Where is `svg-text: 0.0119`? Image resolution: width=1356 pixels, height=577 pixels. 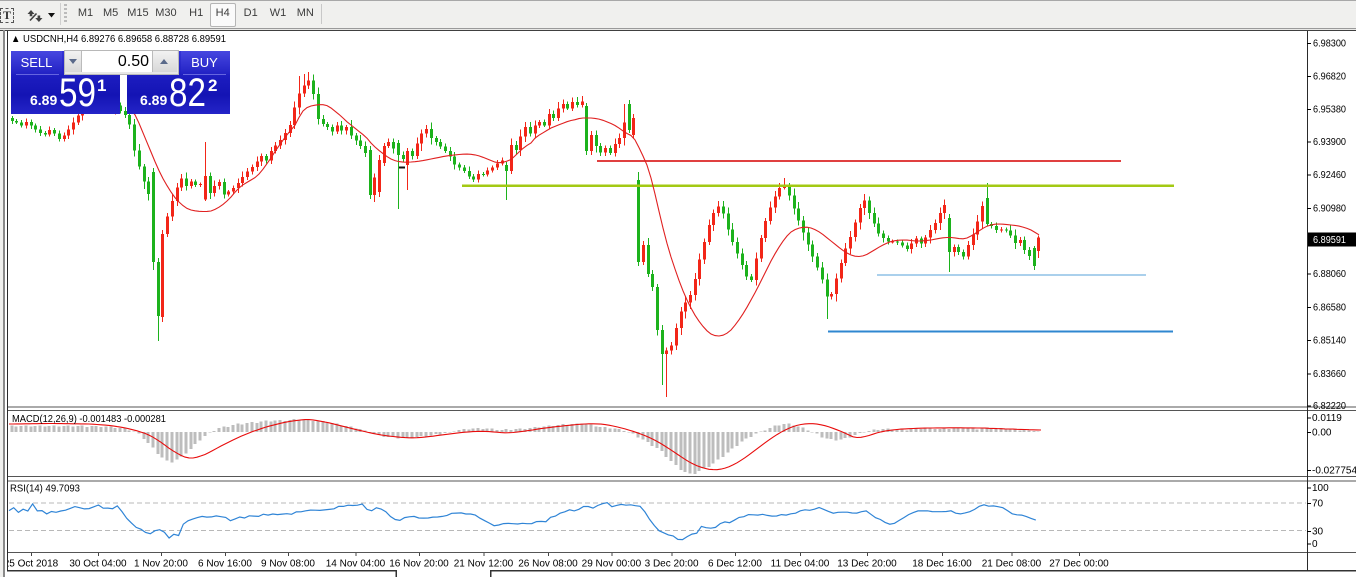
svg-text: 0.0119 is located at coordinates (1327, 418).